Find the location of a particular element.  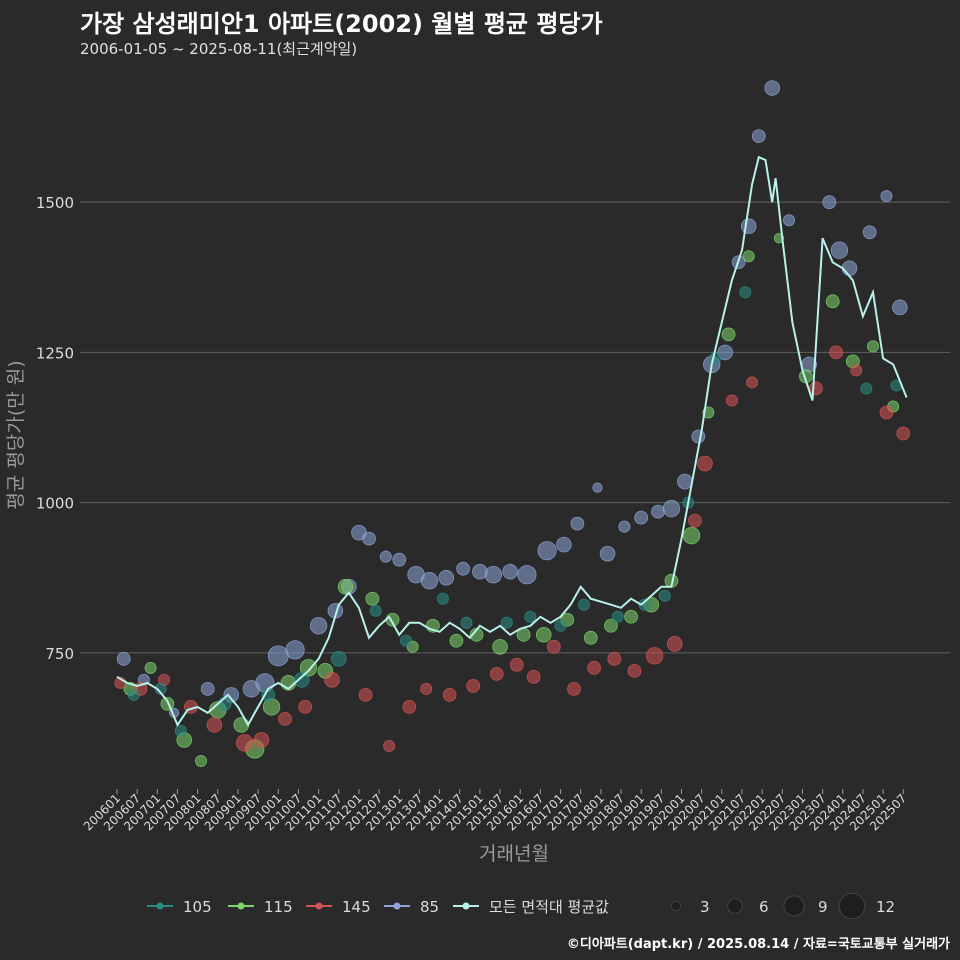

x-axis-label: 거래년월 is located at coordinates (514, 854).